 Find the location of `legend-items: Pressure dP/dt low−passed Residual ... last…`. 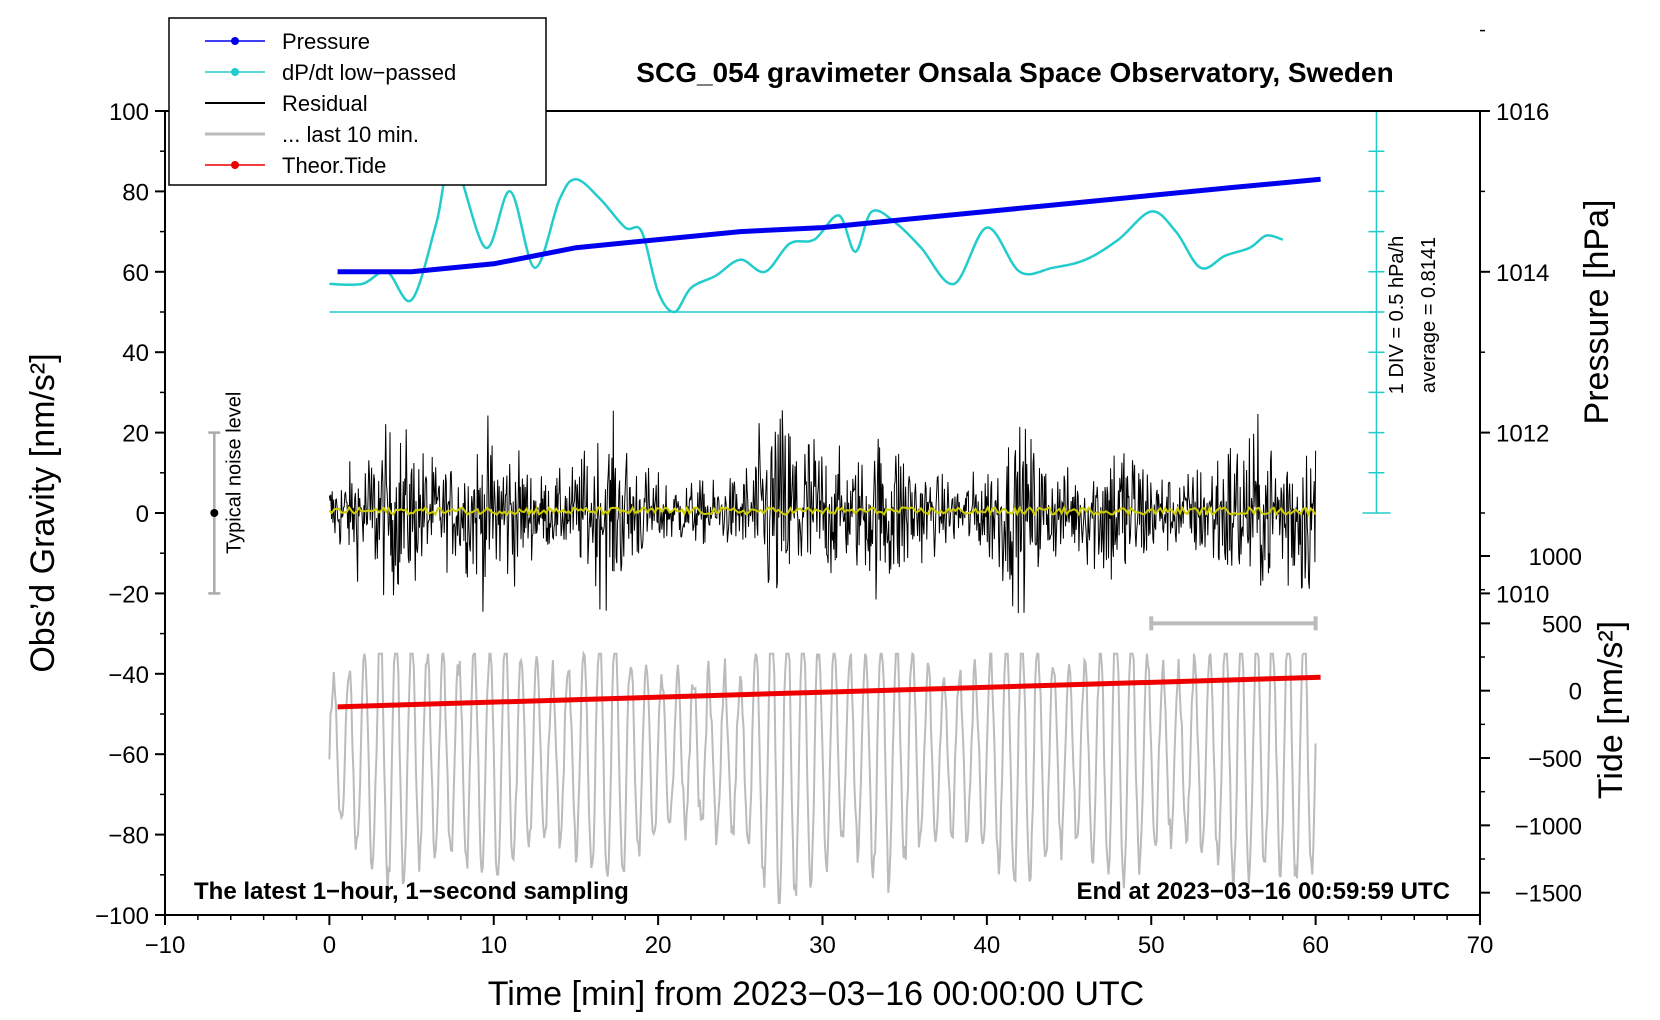

legend-items: Pressure dP/dt low−passed Residual ... last… is located at coordinates (330, 103).